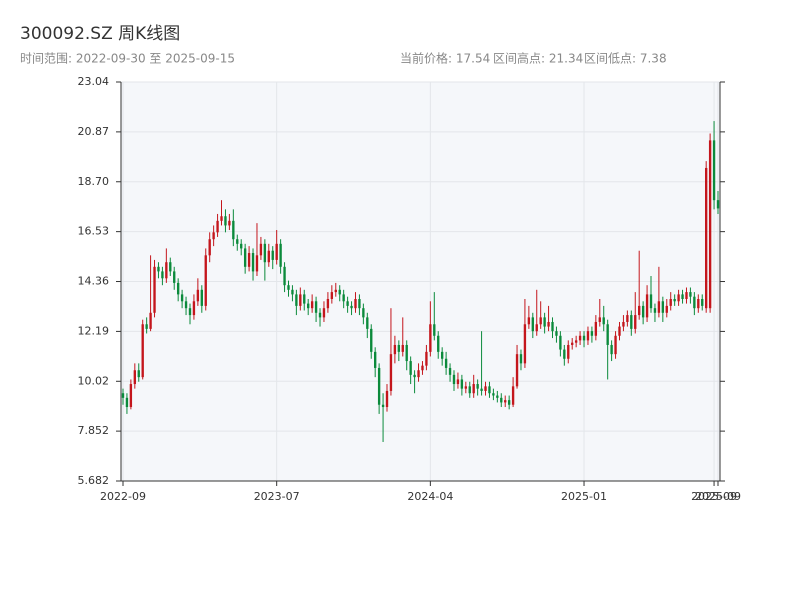  I want to click on stat: 区间低点: 7.38, so click(625, 59).